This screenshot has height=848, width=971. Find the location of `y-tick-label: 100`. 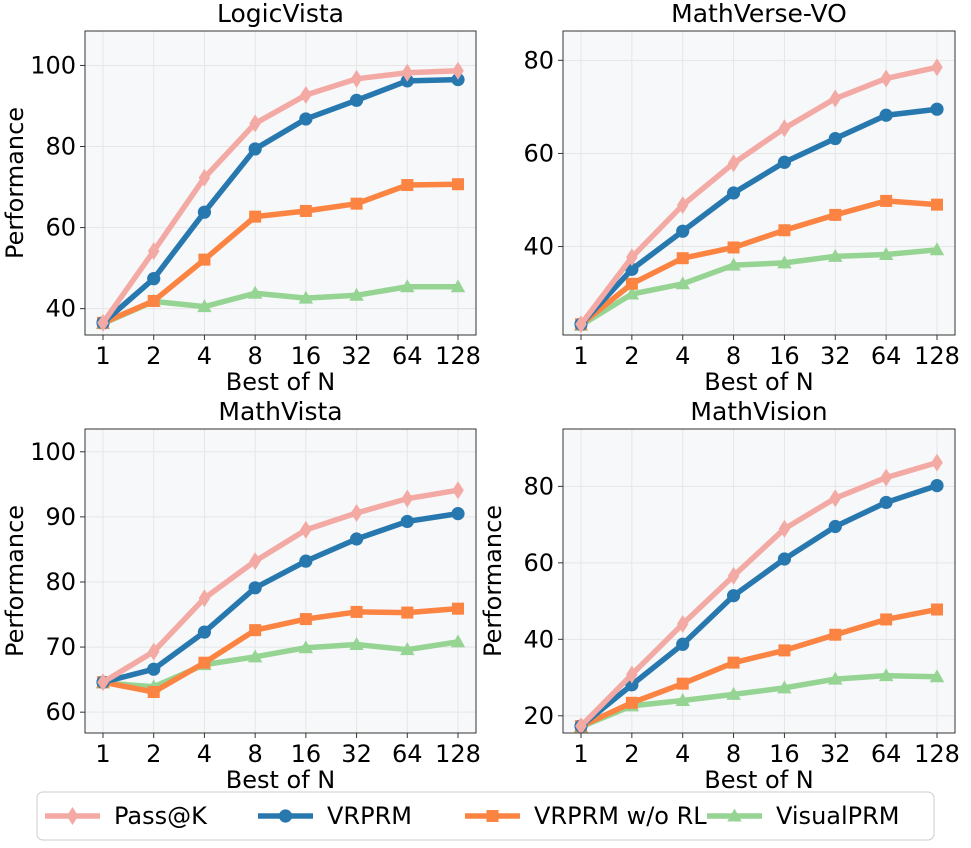

y-tick-label: 100 is located at coordinates (53, 65).